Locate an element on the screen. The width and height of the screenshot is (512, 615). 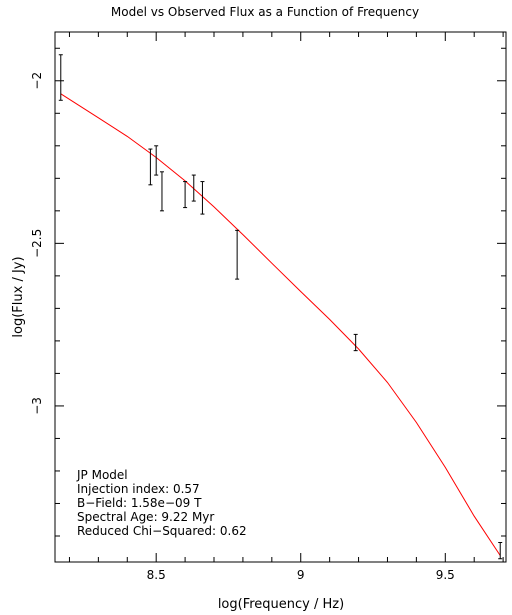
annotation-line: Spectral Age: 9.22 Myr is located at coordinates (145, 517).